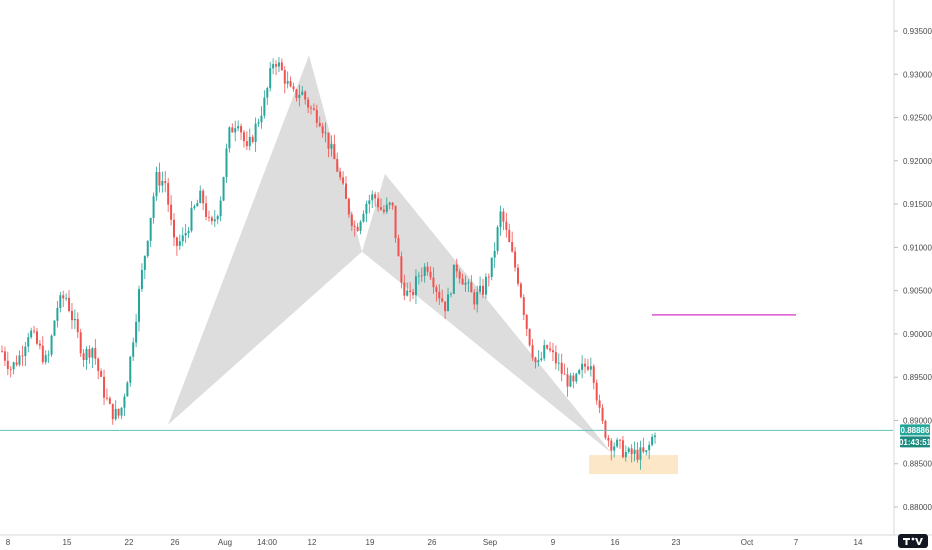 This screenshot has width=932, height=550. I want to click on pattern-xab-triangle, so click(265, 240).